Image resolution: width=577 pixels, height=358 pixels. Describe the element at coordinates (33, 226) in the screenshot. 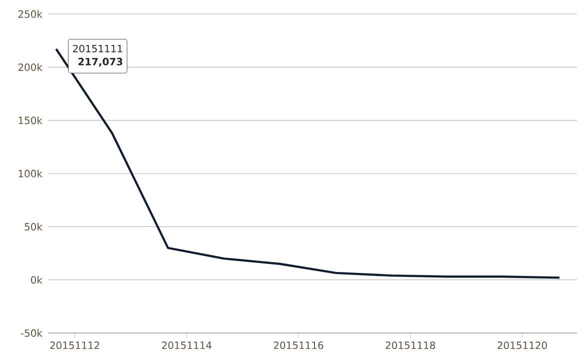

I see `y-tick-label: 50k` at that location.